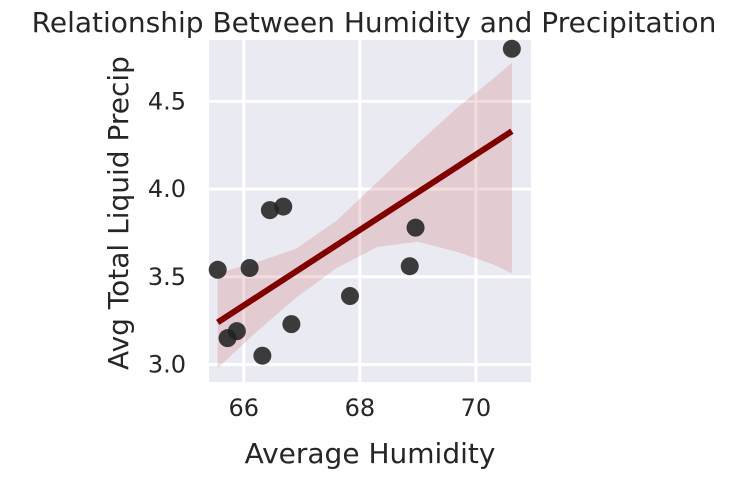 Image resolution: width=739 pixels, height=480 pixels. I want to click on x-axis-label: Average Humidity, so click(370, 453).